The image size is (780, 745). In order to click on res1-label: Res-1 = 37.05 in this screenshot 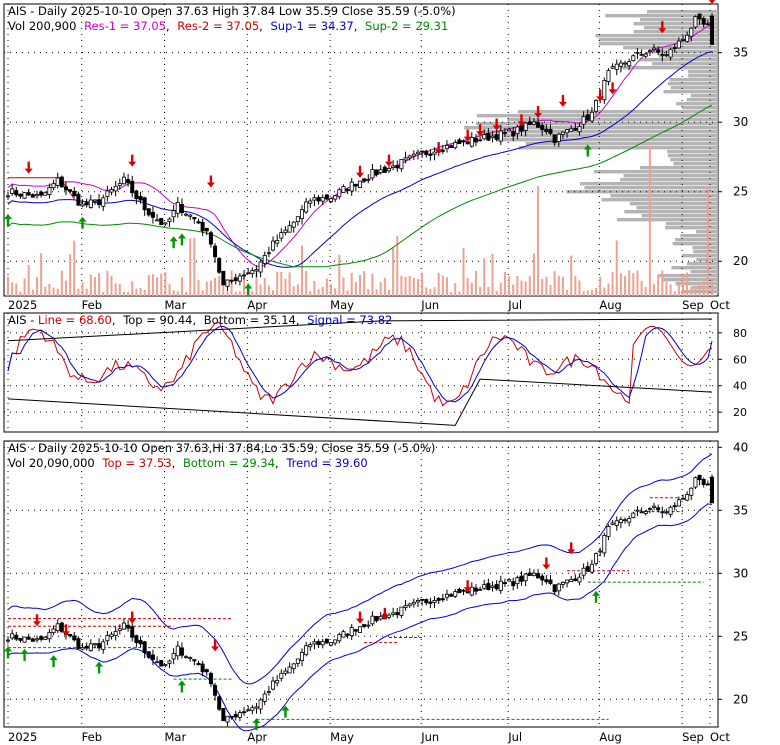, I will do `click(125, 26)`.